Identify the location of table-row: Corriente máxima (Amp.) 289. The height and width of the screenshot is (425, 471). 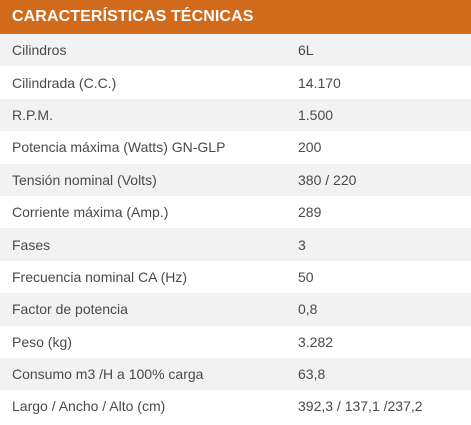
(235, 212).